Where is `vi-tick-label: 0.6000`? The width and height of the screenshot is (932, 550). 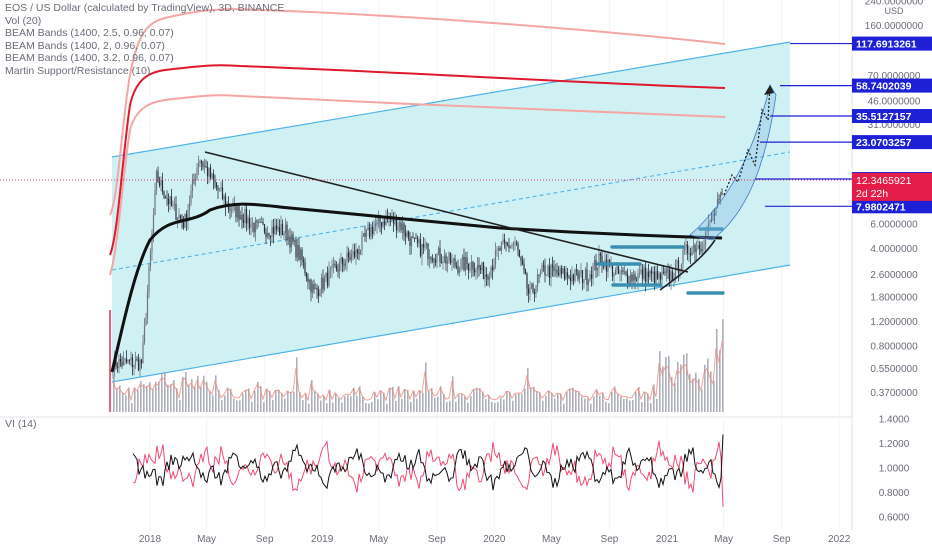 vi-tick-label: 0.6000 is located at coordinates (894, 518).